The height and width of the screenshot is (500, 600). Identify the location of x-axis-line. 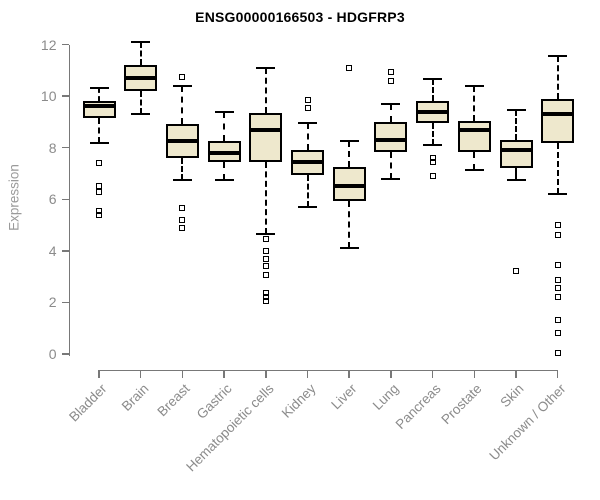
(328, 370).